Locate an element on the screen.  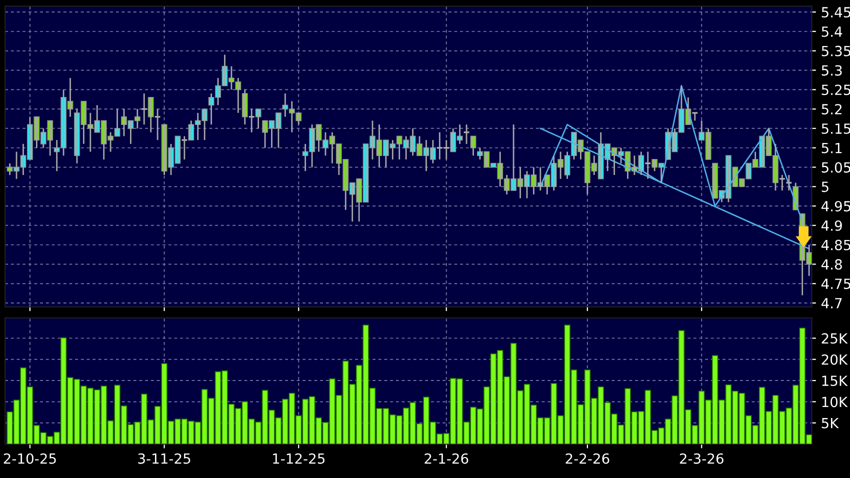
y-tick-label: 4.85 is located at coordinates (835, 245).